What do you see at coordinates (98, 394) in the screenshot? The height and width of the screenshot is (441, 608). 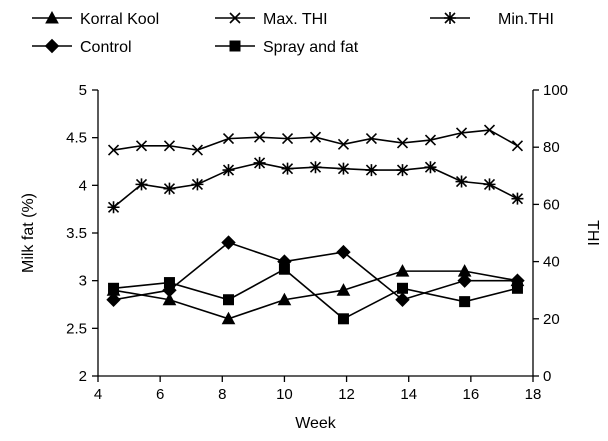 I see `x-tick-label: 4` at bounding box center [98, 394].